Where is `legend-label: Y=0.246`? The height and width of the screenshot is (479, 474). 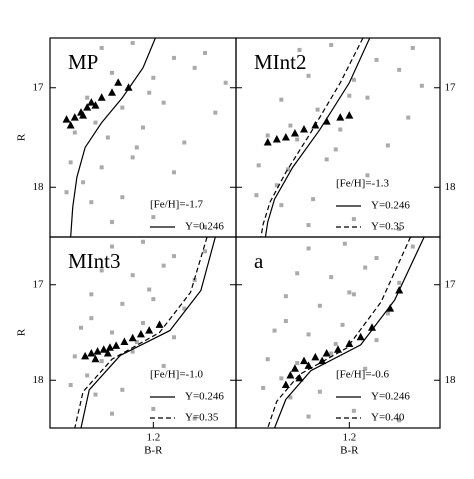
legend-label: Y=0.246 is located at coordinates (390, 397).